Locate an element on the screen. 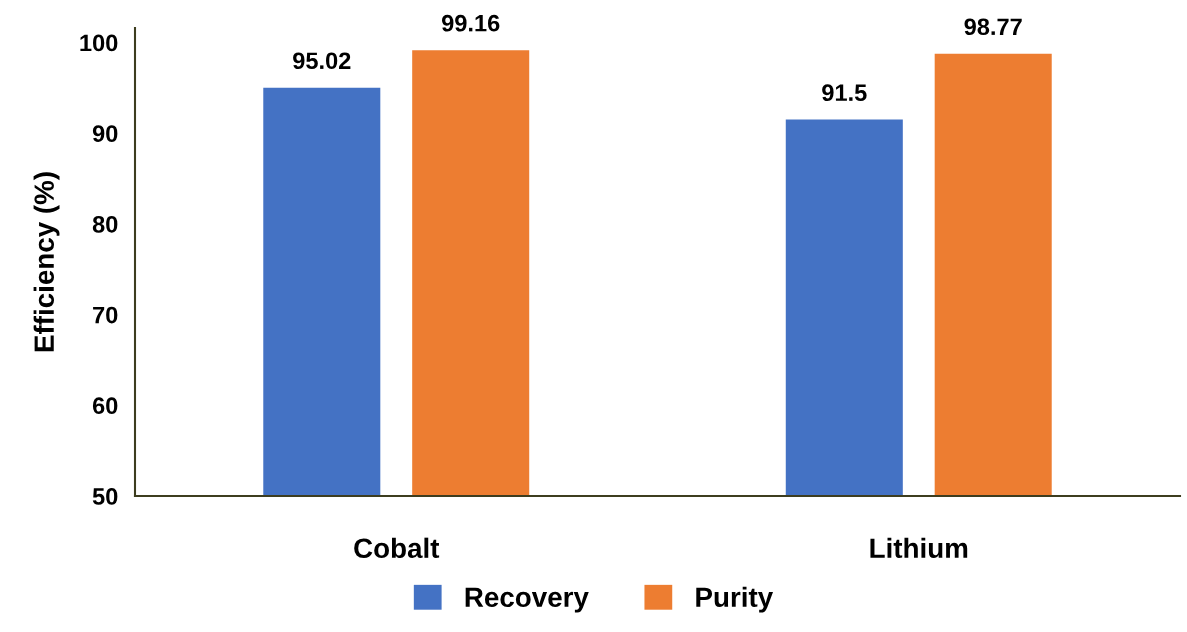  y-tick-label: 50 is located at coordinates (105, 496).